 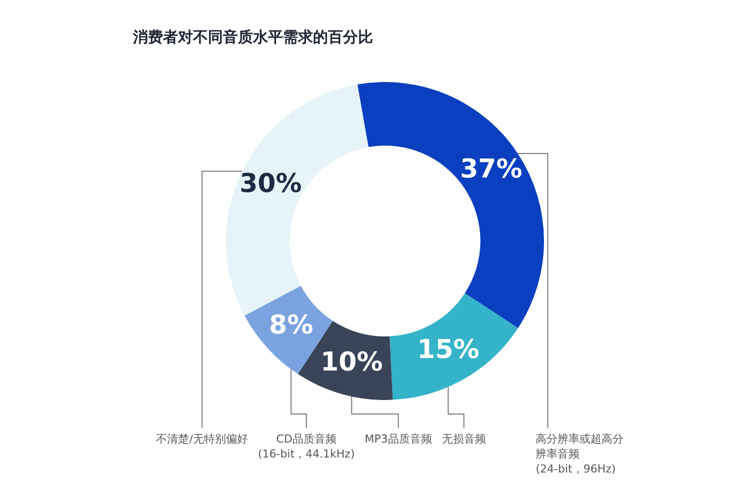 What do you see at coordinates (202, 439) in the screenshot?
I see `slice-label: 不清楚/无特别偏好` at bounding box center [202, 439].